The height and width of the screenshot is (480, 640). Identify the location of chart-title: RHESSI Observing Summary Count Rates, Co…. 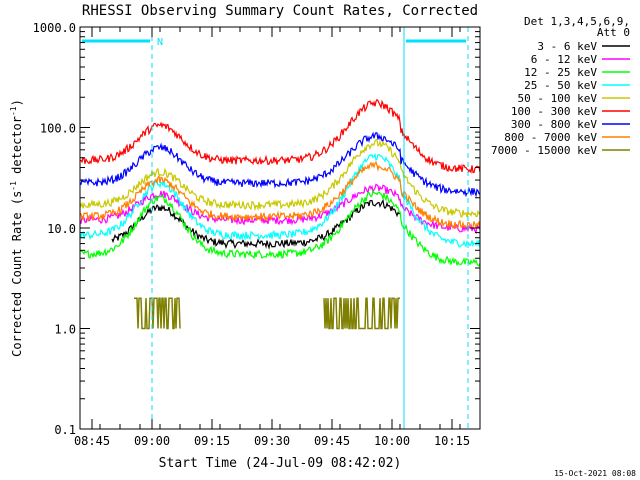
(280, 11).